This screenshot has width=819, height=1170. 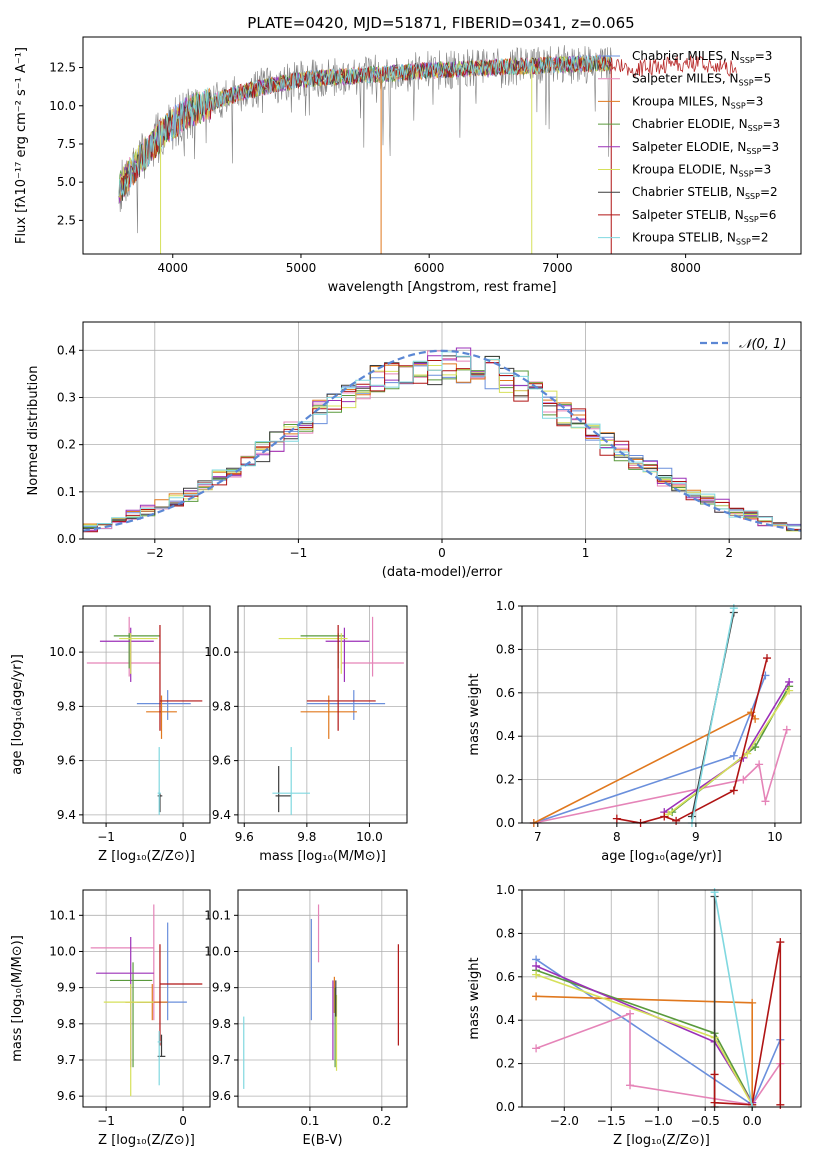 I want to click on x-tick-label: 10.0, so click(x=369, y=837).